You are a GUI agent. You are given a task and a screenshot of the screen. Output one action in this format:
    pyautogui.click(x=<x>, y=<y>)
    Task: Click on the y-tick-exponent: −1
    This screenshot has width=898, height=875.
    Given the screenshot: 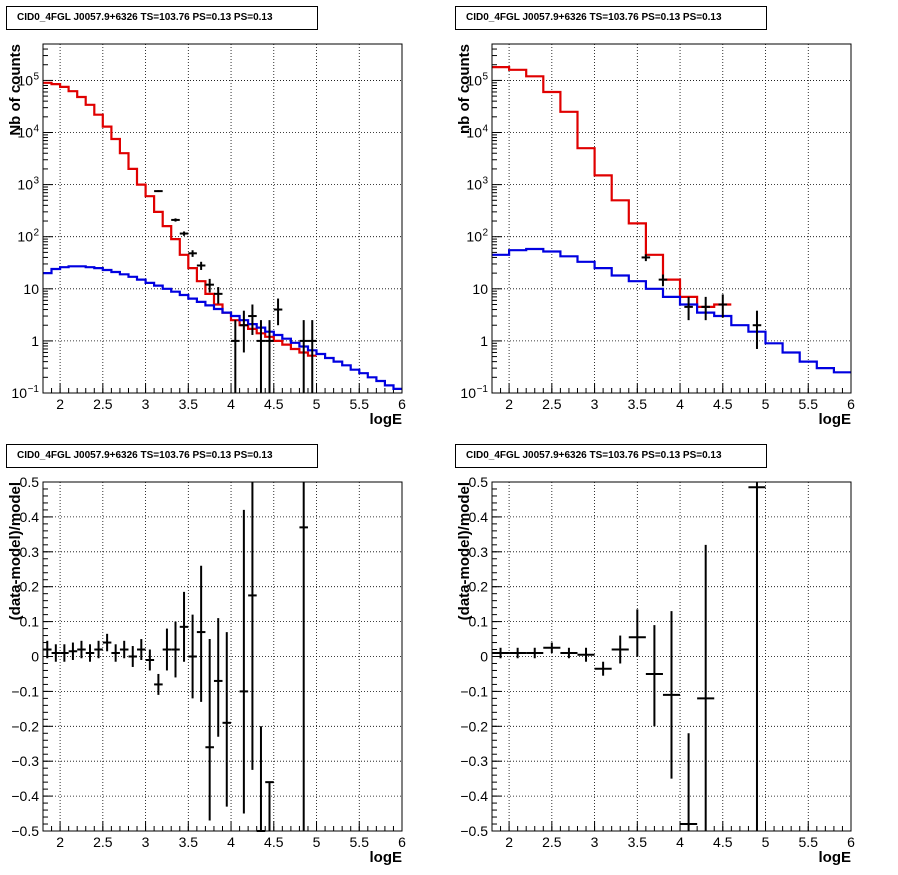 What is the action you would take?
    pyautogui.click(x=34, y=389)
    